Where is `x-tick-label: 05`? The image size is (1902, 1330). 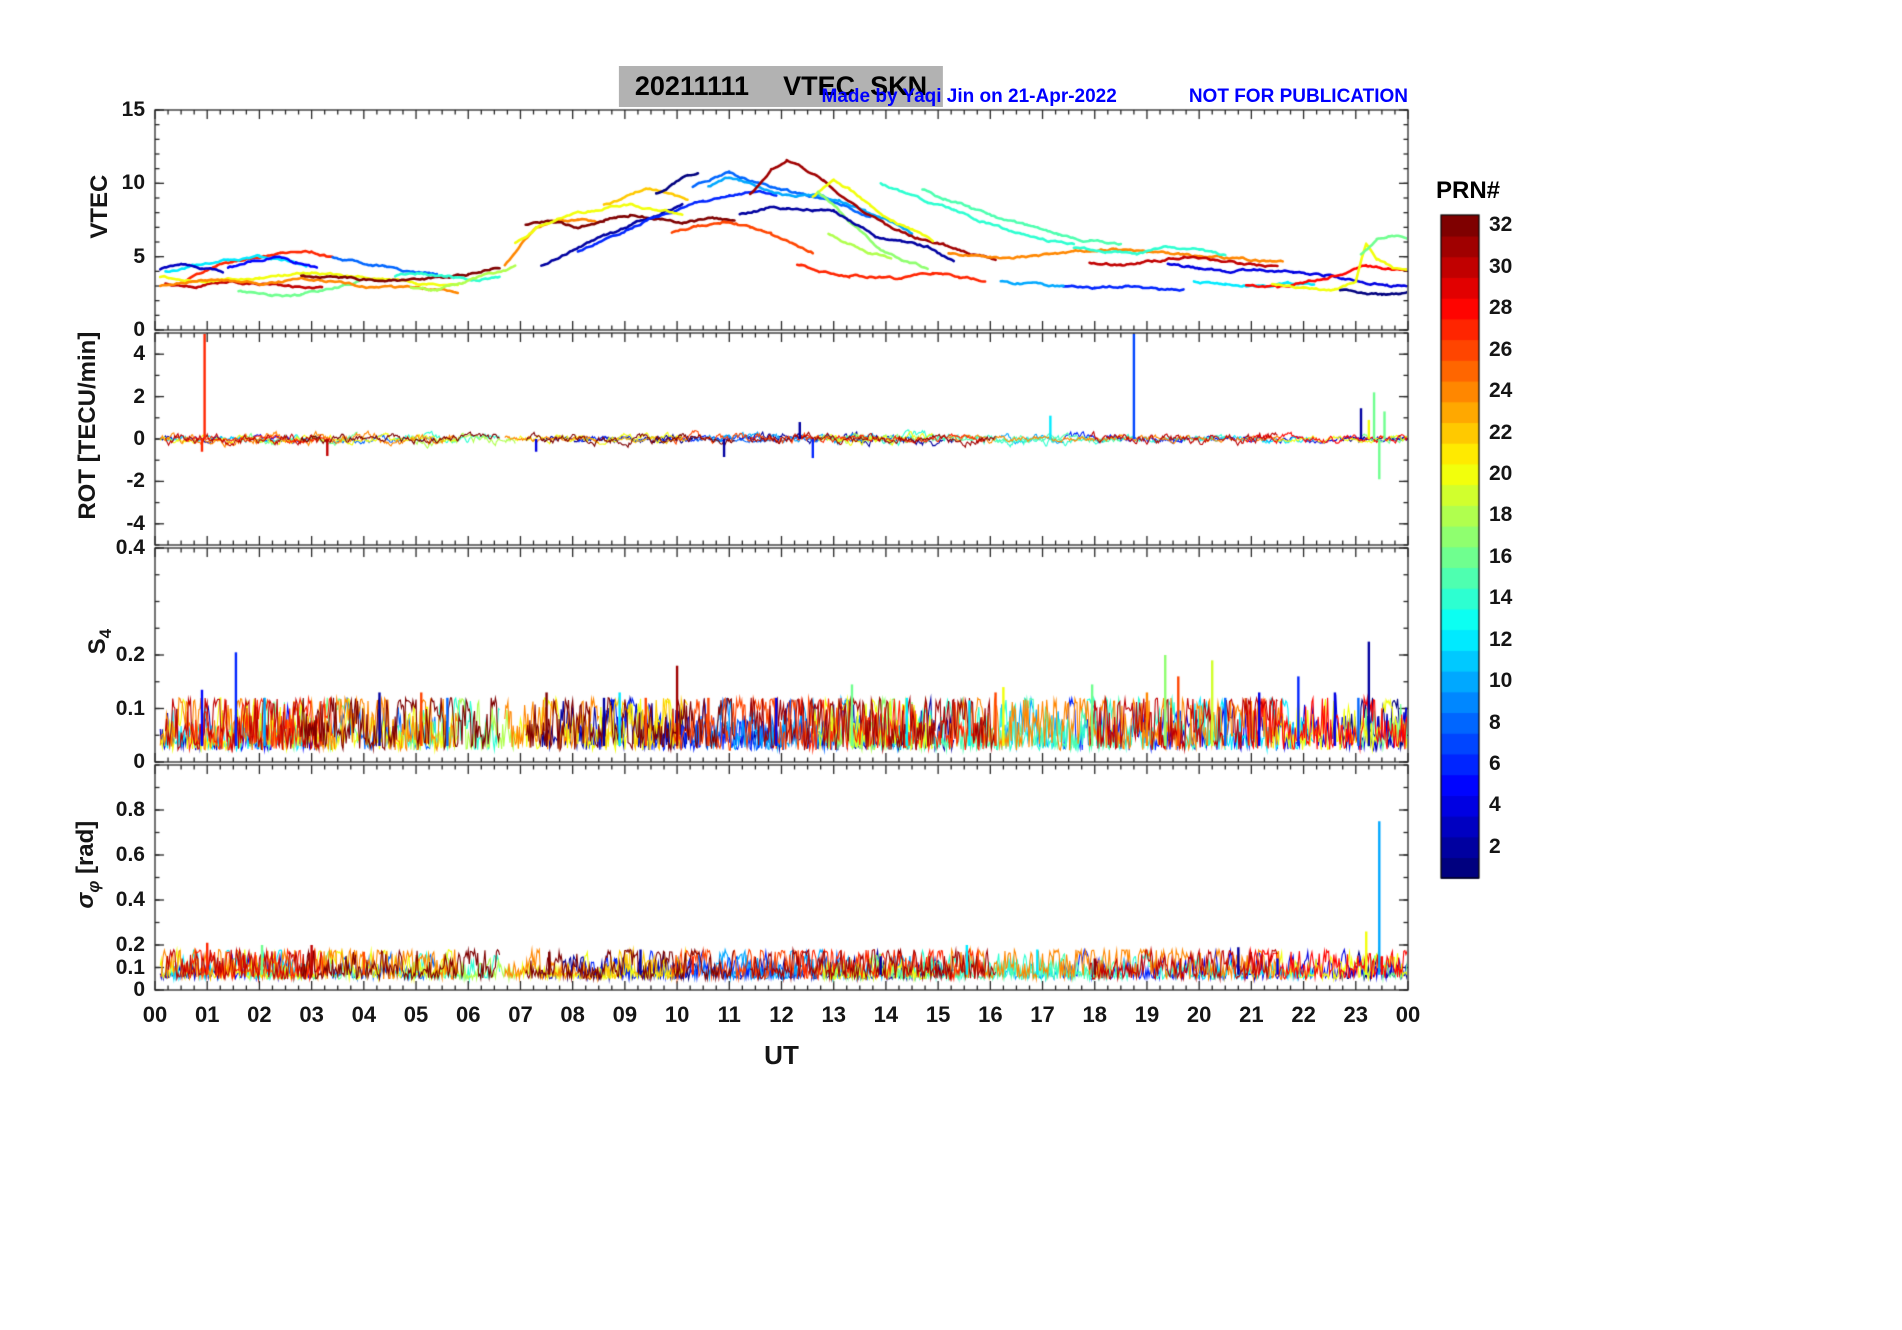
x-tick-label: 05 is located at coordinates (416, 1014).